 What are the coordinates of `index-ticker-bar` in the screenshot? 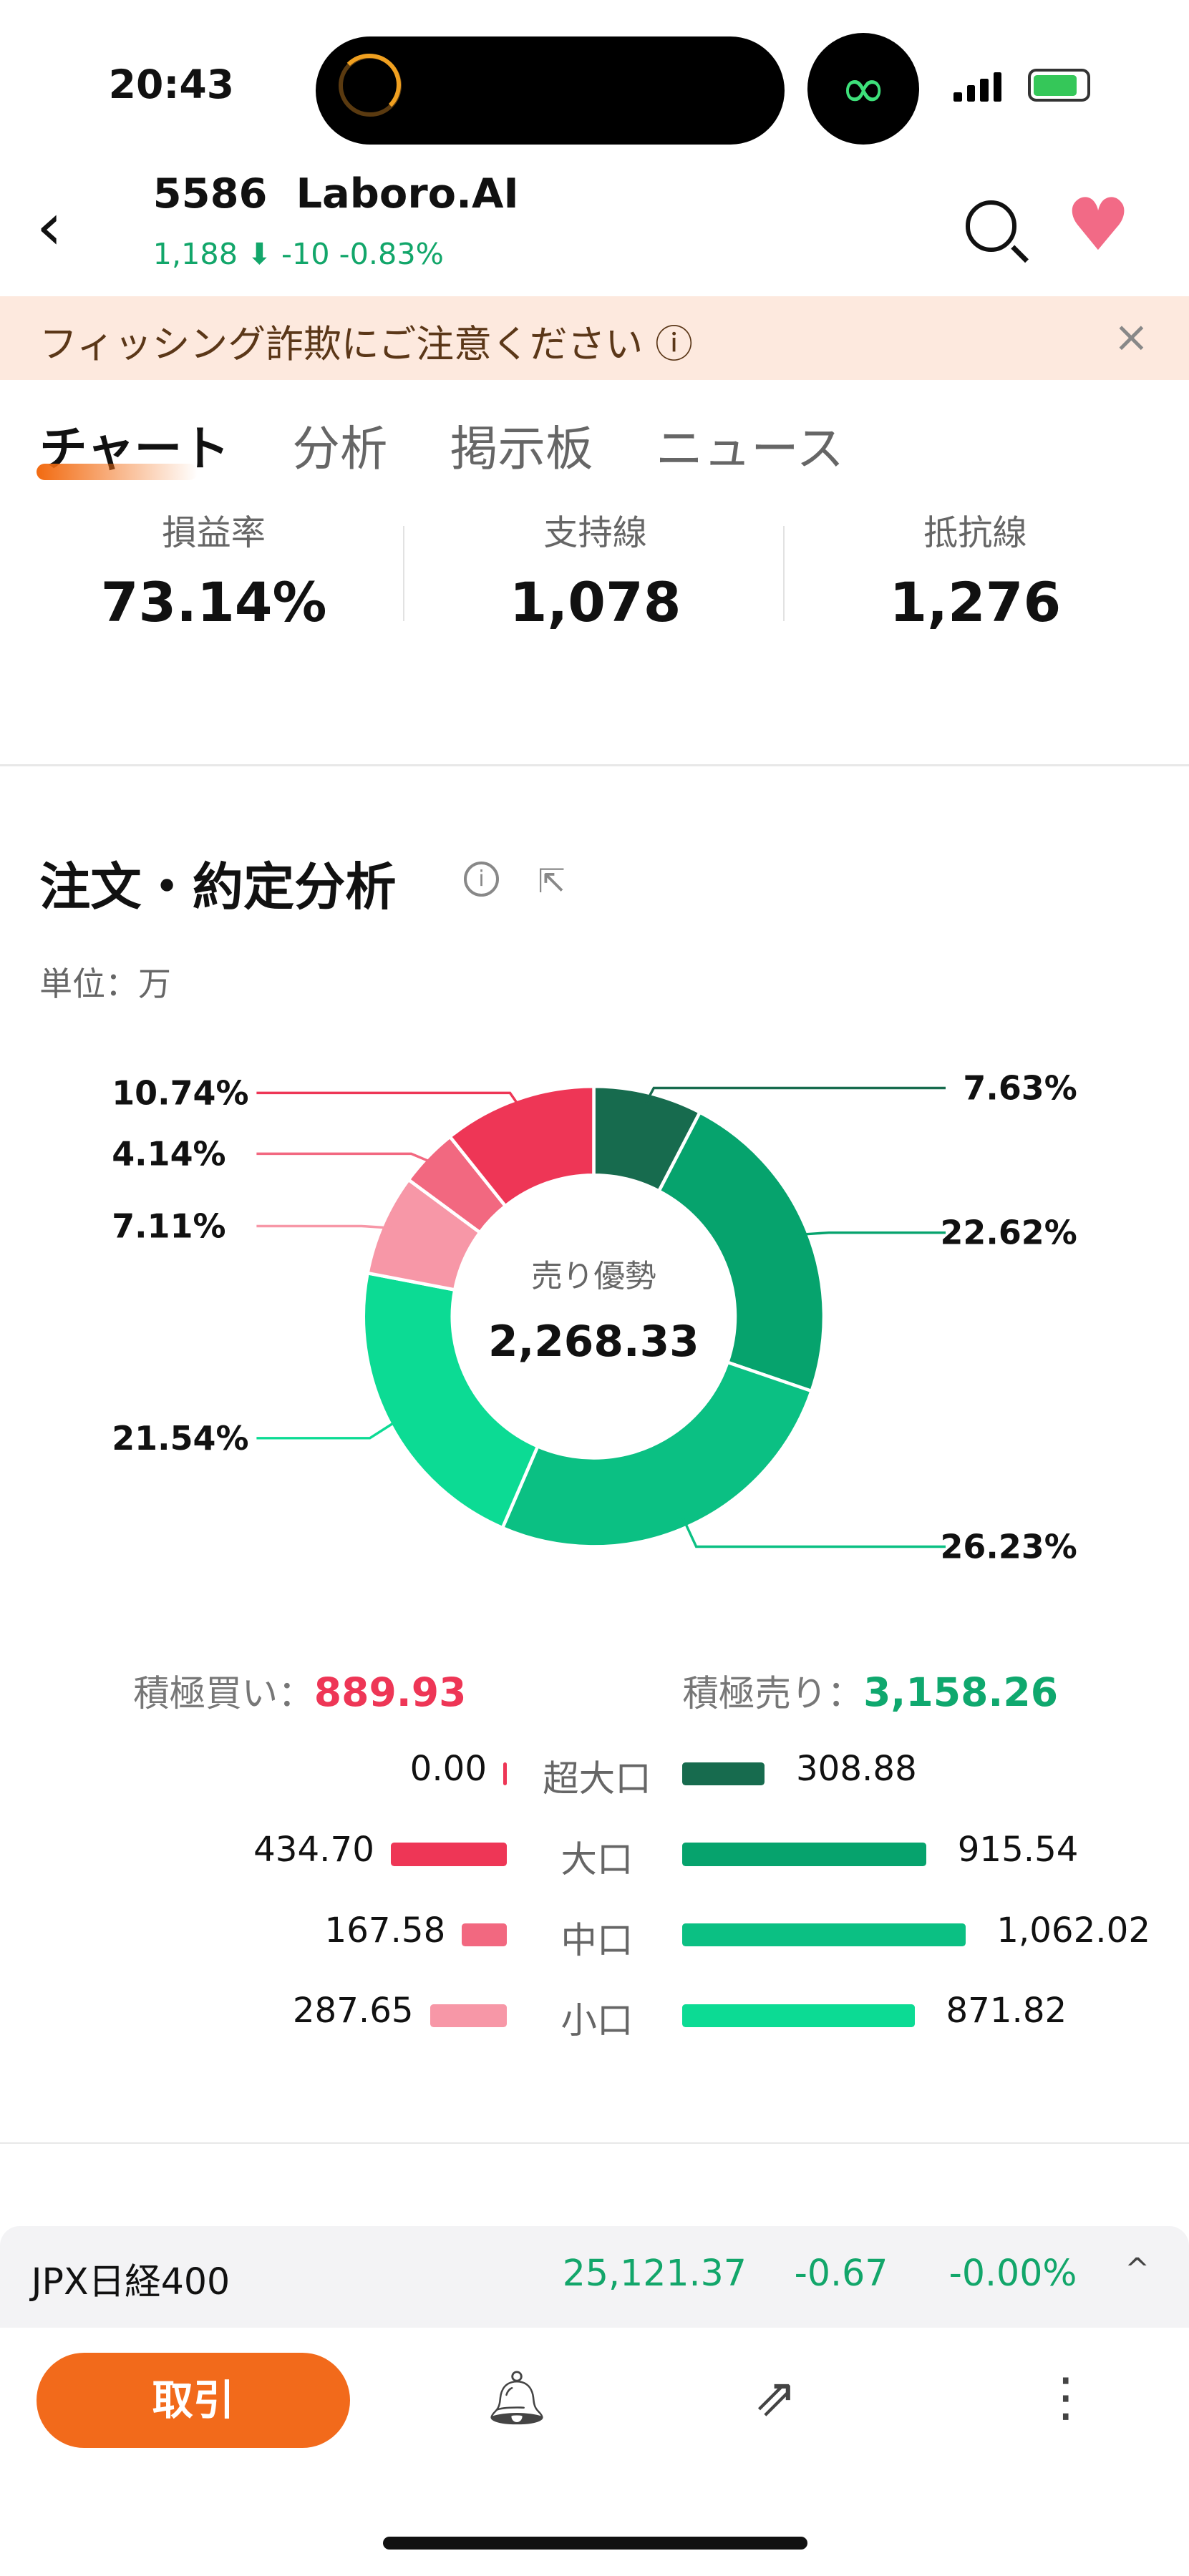 It's located at (594, 2276).